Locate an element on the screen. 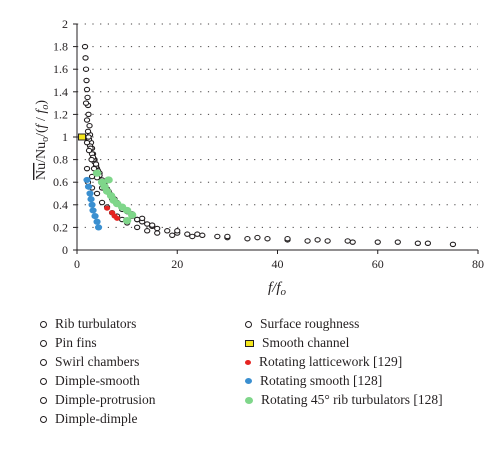 Image resolution: width=500 pixels, height=456 pixels. legend-item-dimple-dimple: Dimple-dimple is located at coordinates (88, 419).